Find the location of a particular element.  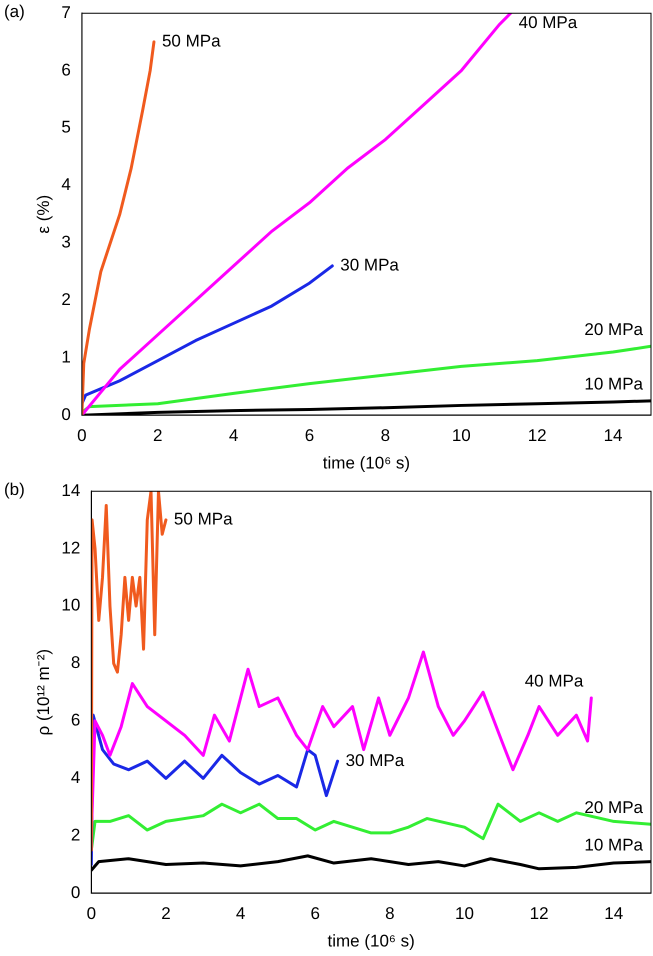

x-tick-label: 0 is located at coordinates (91, 914).